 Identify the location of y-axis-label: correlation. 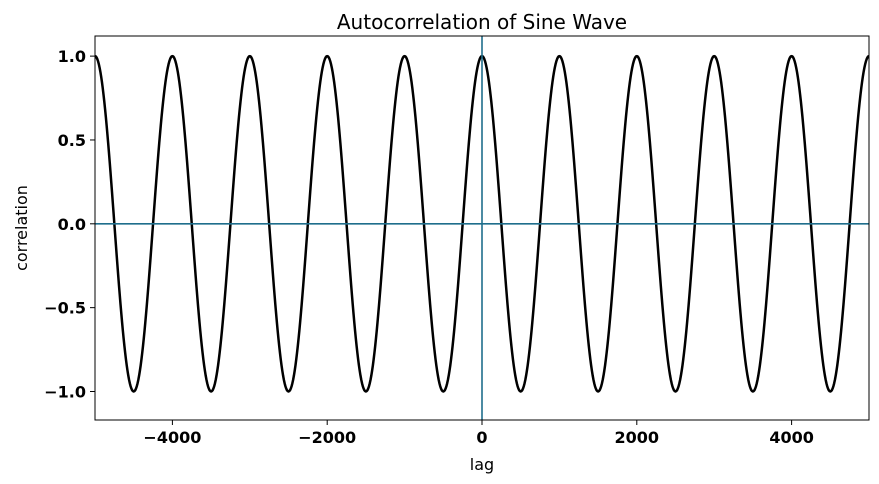
(21, 228).